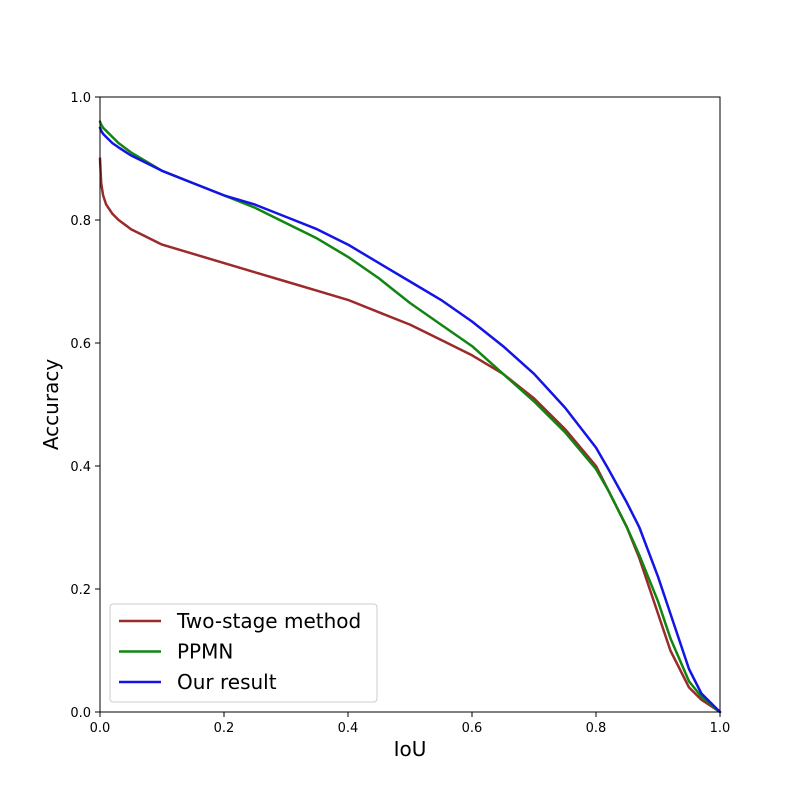 This screenshot has height=800, width=800. I want to click on legend-label-1: Two-stage method, so click(268, 621).